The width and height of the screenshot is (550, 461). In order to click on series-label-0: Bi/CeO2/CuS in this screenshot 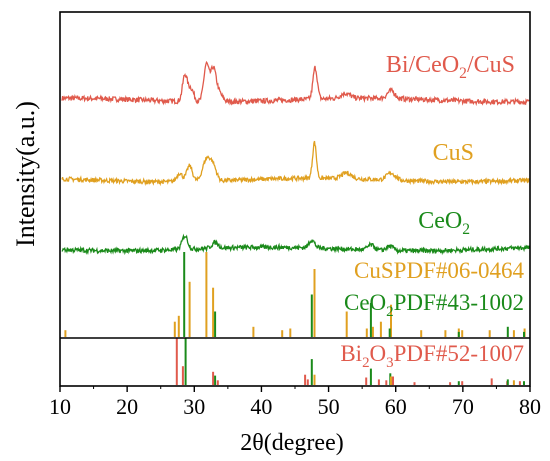, I will do `click(450, 67)`.